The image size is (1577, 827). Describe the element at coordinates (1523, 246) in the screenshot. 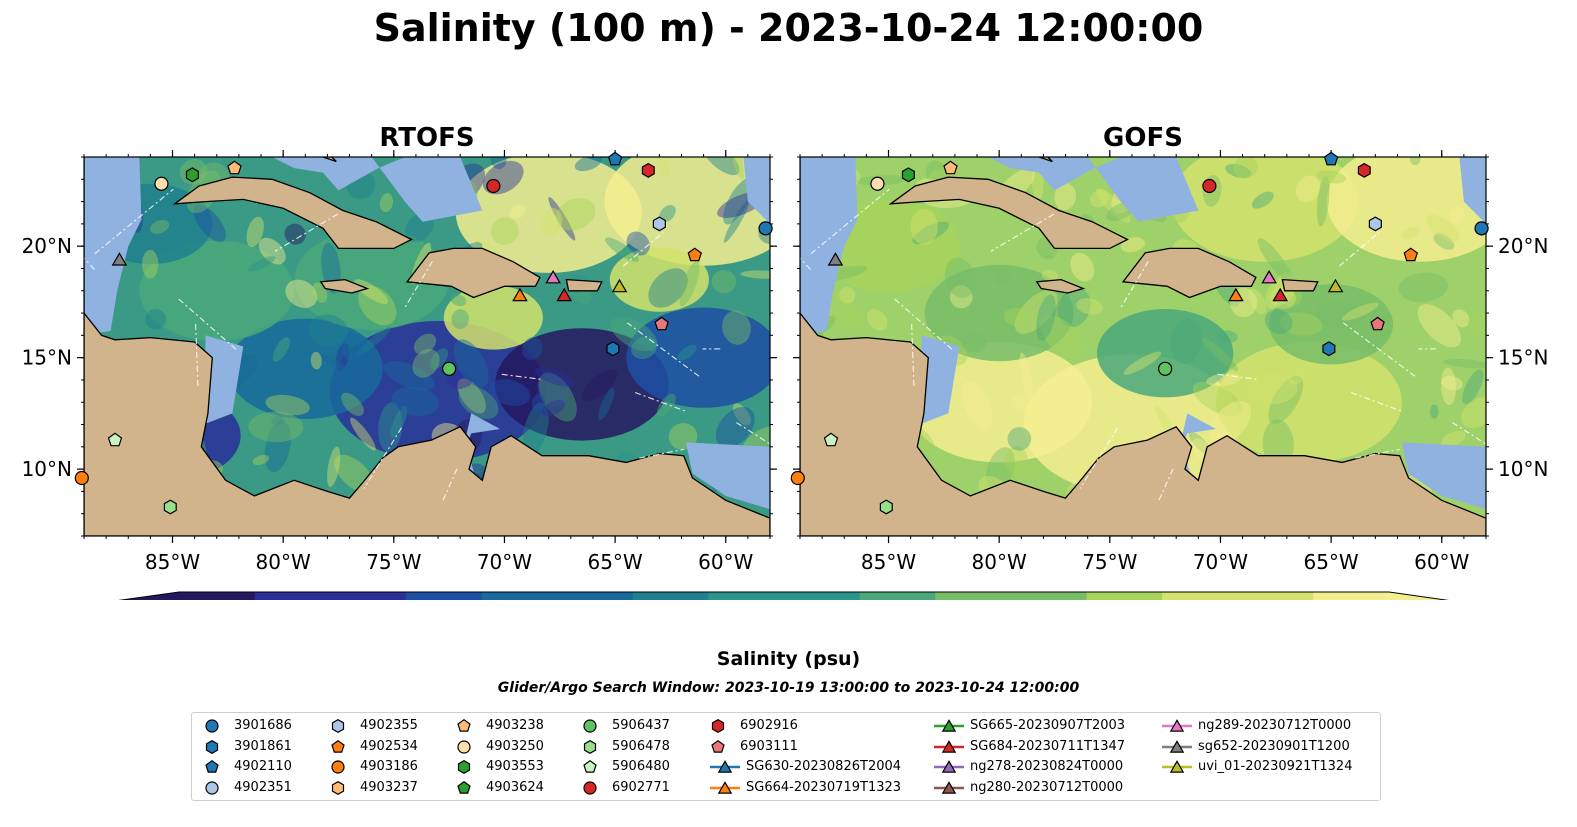

I see `y-tick-label: 20°N` at that location.